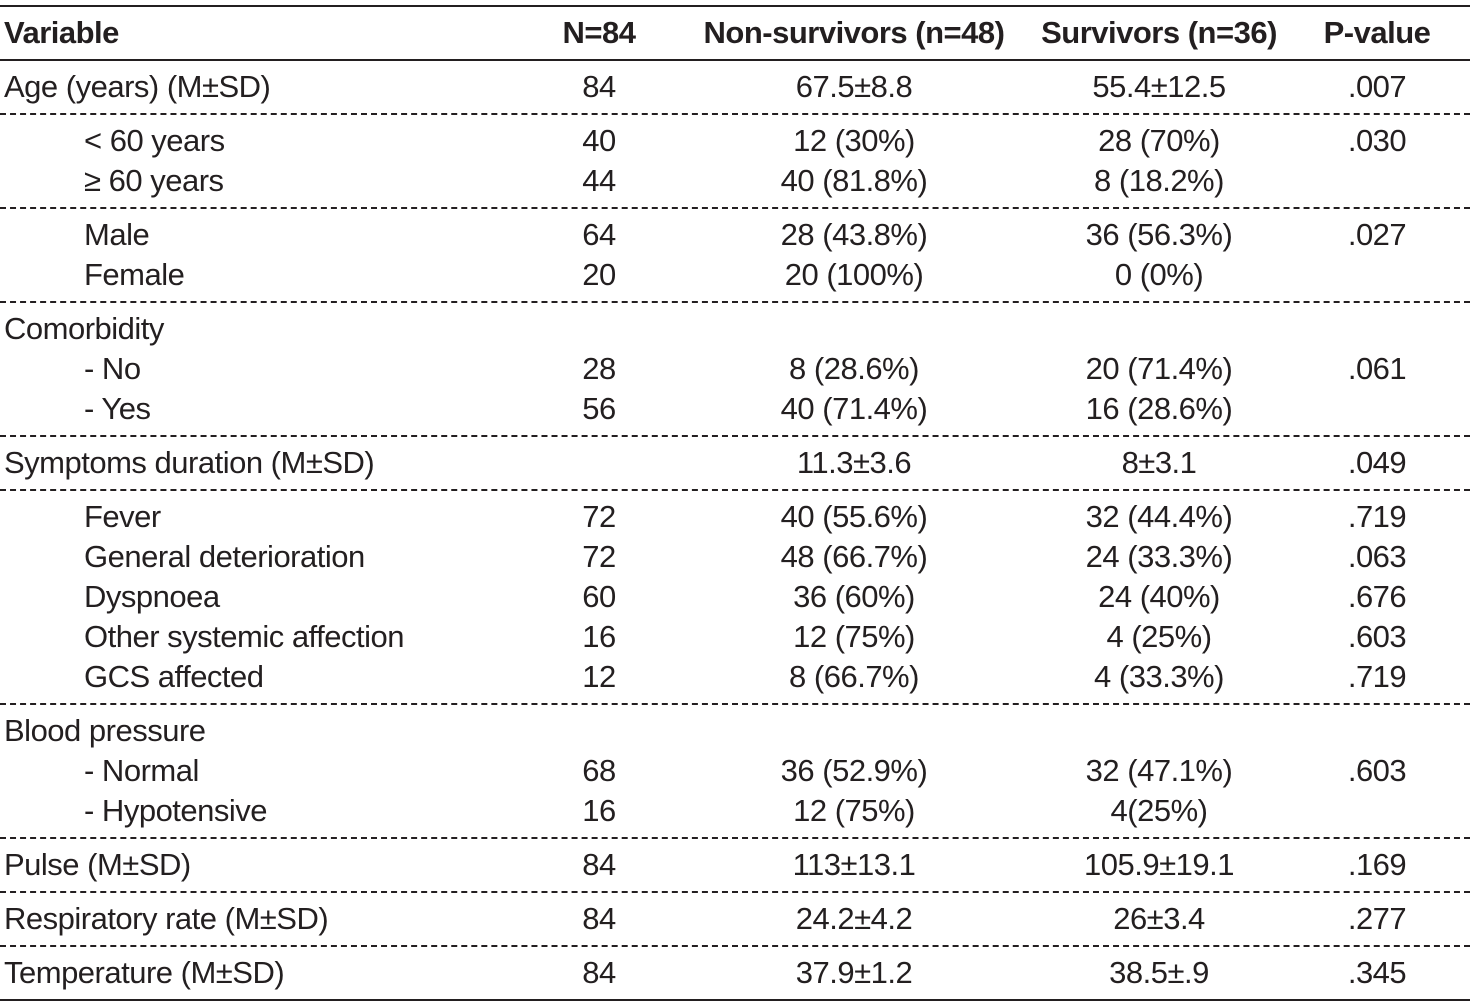  Describe the element at coordinates (1159, 32) in the screenshot. I see `header-survivors: Survivors (n=36)` at that location.